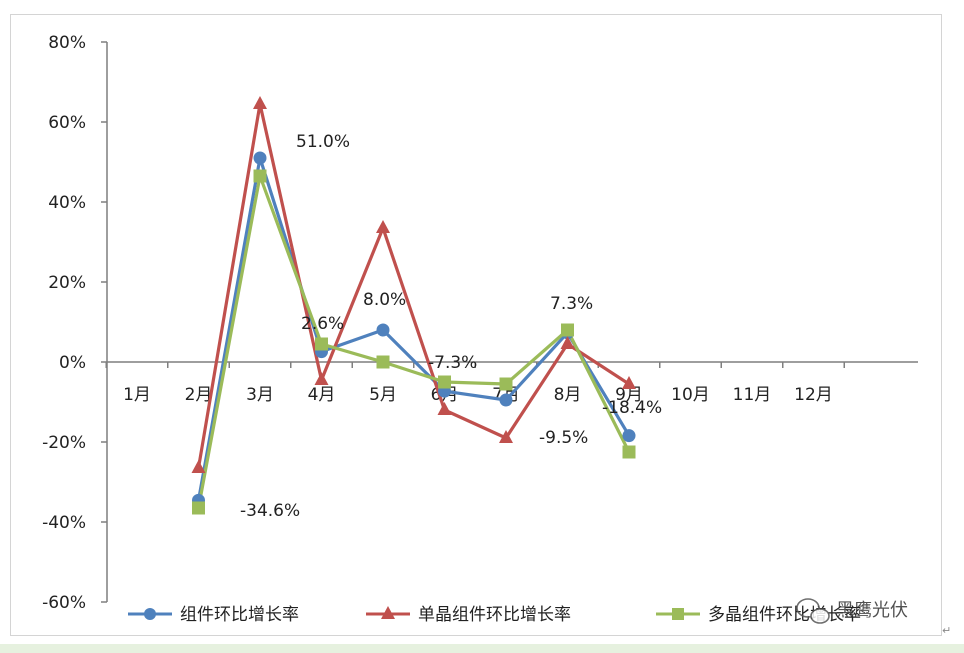 The image size is (964, 653). Describe the element at coordinates (239, 615) in the screenshot. I see `legend-label-series-1: 组件环比增长率` at that location.